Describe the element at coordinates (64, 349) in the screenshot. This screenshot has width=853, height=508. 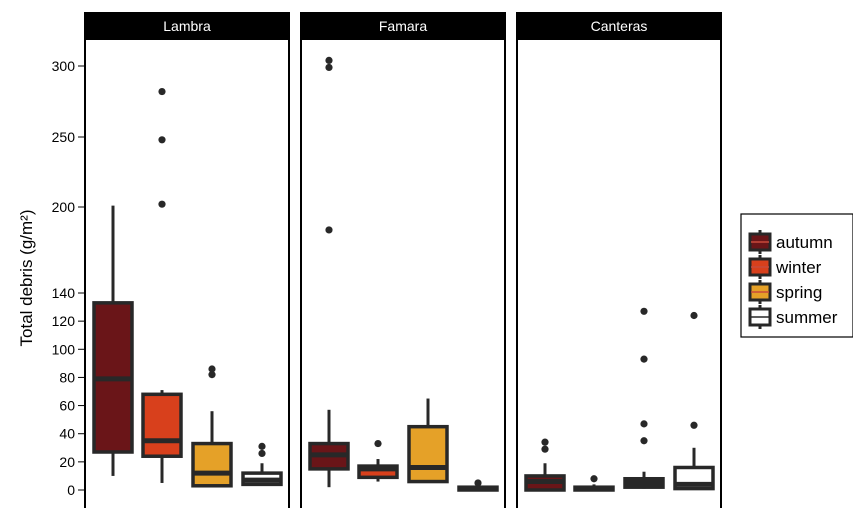
I see `y-tick-label: 100` at that location.